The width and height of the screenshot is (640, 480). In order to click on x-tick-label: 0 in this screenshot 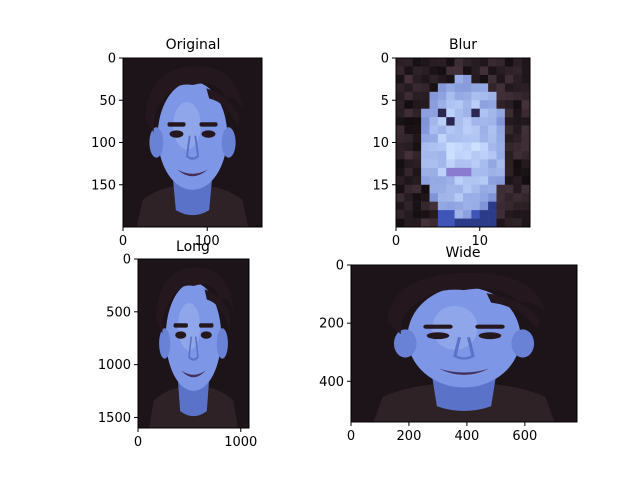, I will do `click(351, 436)`.